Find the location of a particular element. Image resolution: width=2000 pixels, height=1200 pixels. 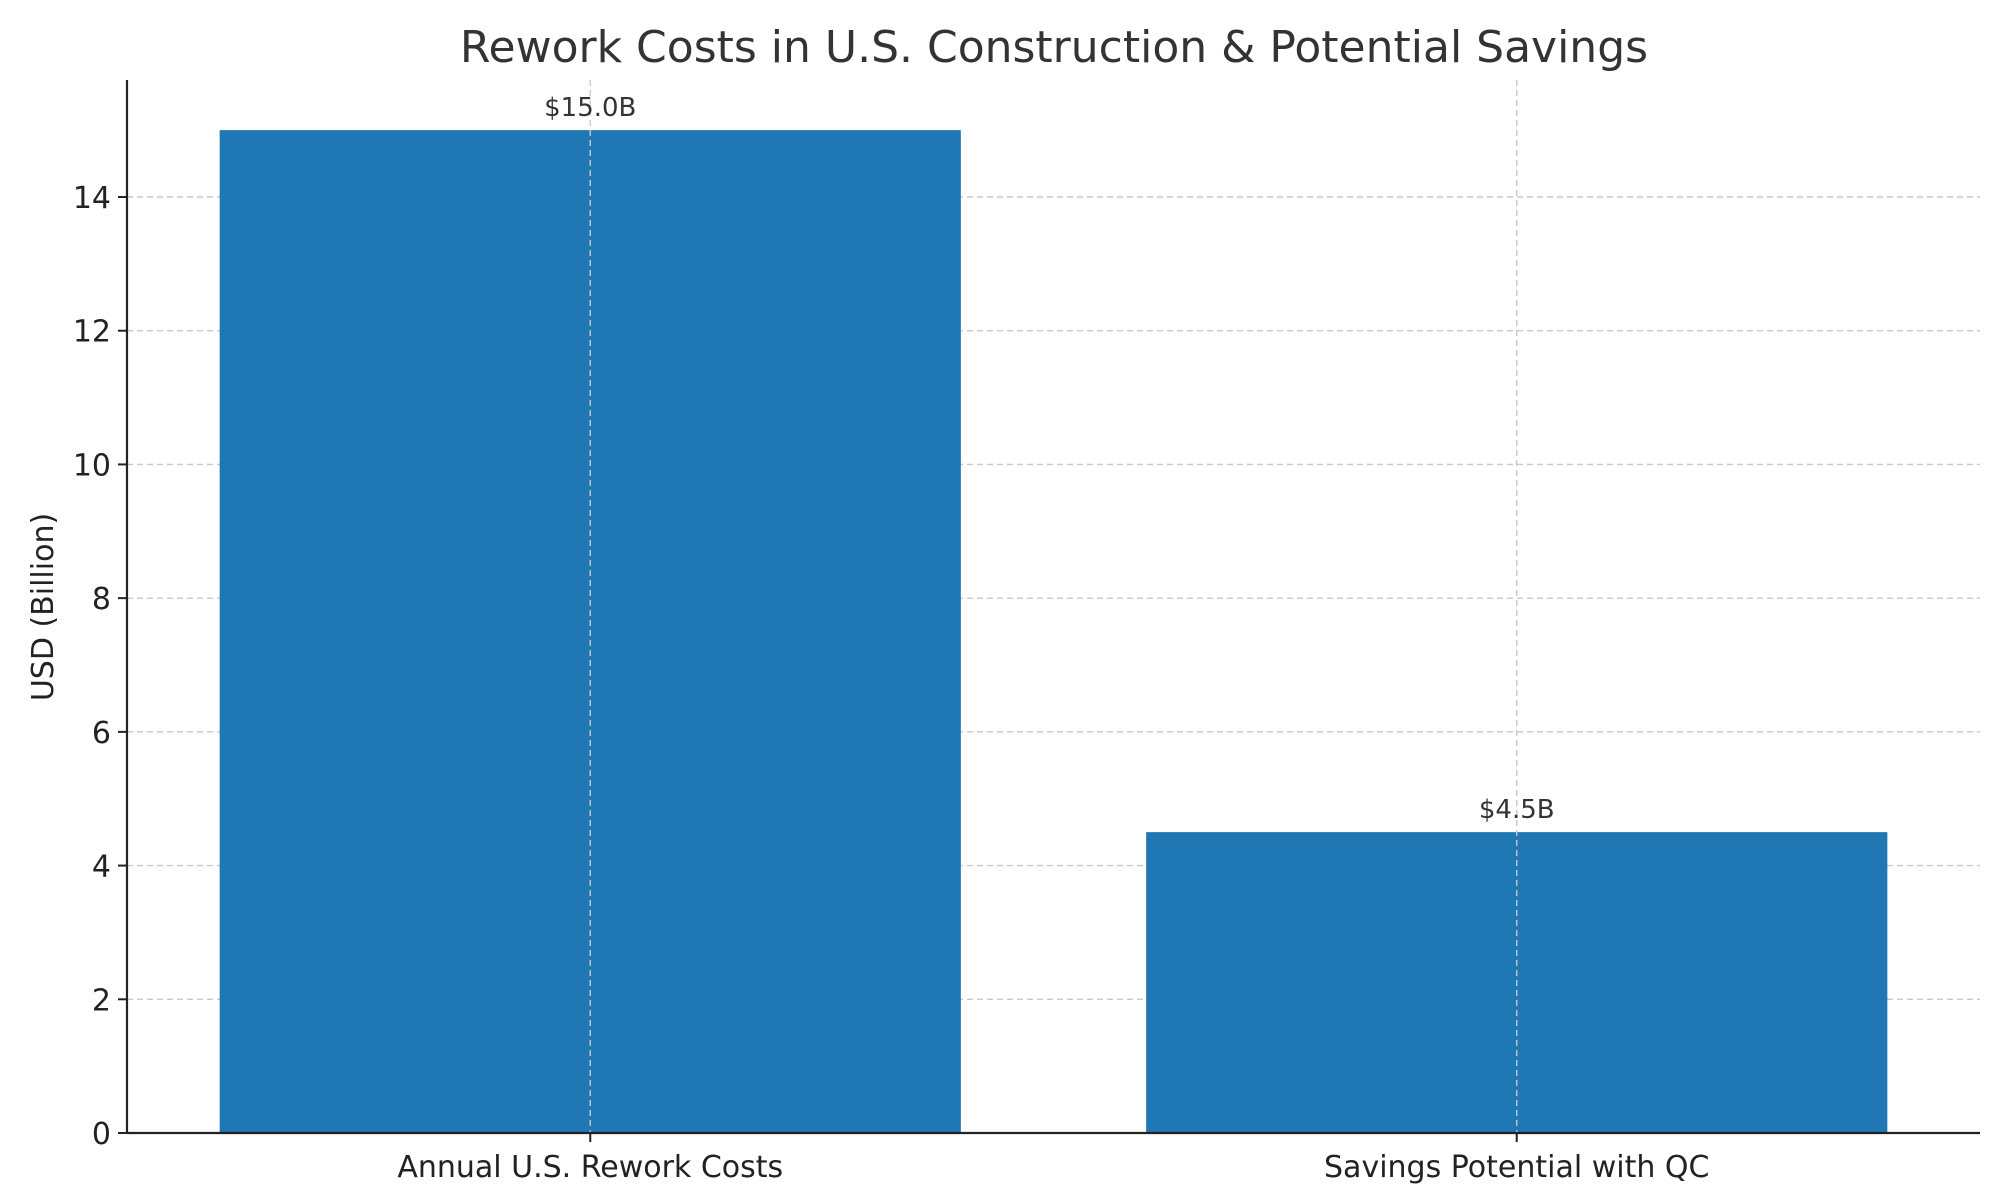

y-tick-label: 6 is located at coordinates (101, 733).